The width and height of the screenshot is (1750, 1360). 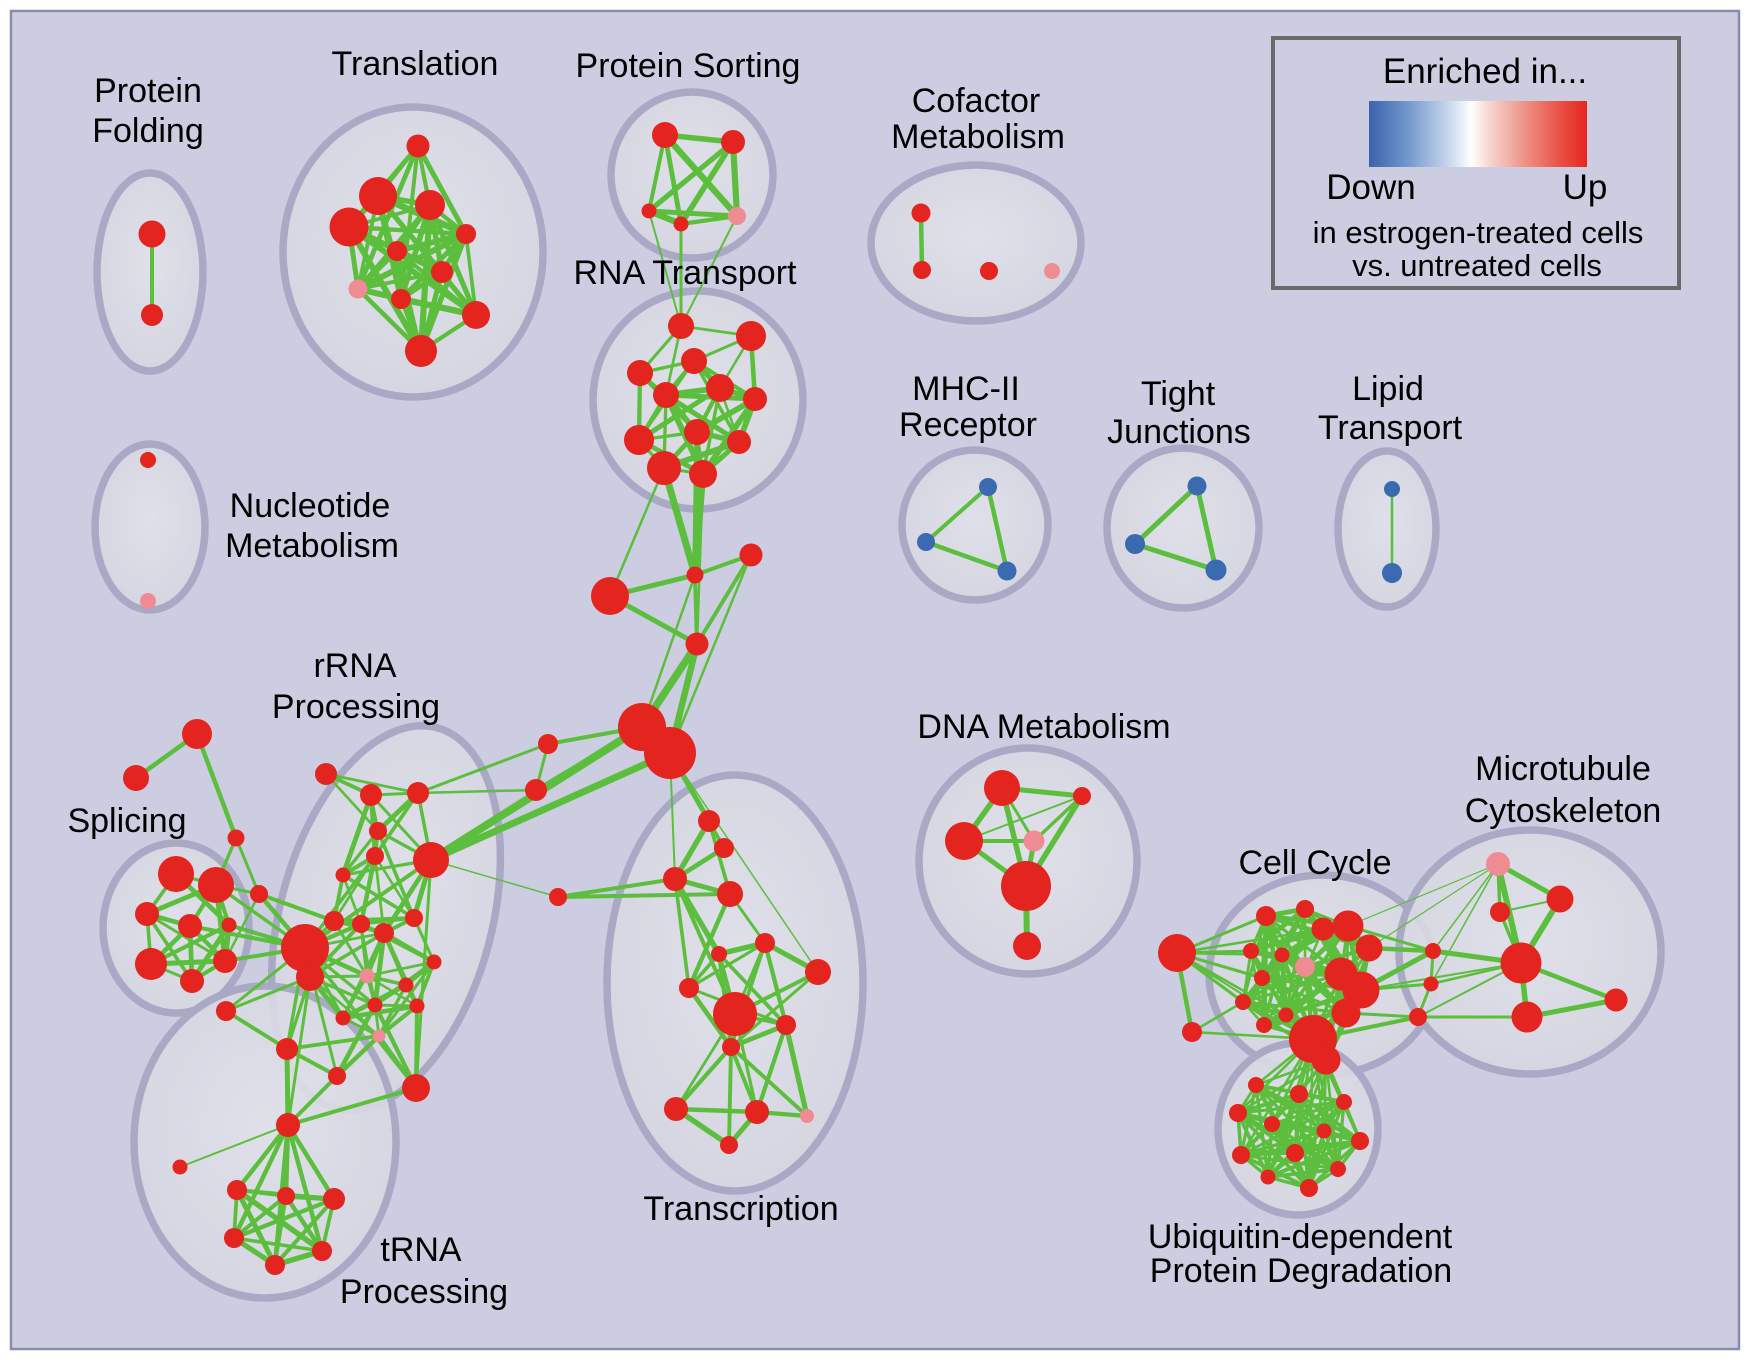 I want to click on svg-text: Tight, so click(x=1178, y=394).